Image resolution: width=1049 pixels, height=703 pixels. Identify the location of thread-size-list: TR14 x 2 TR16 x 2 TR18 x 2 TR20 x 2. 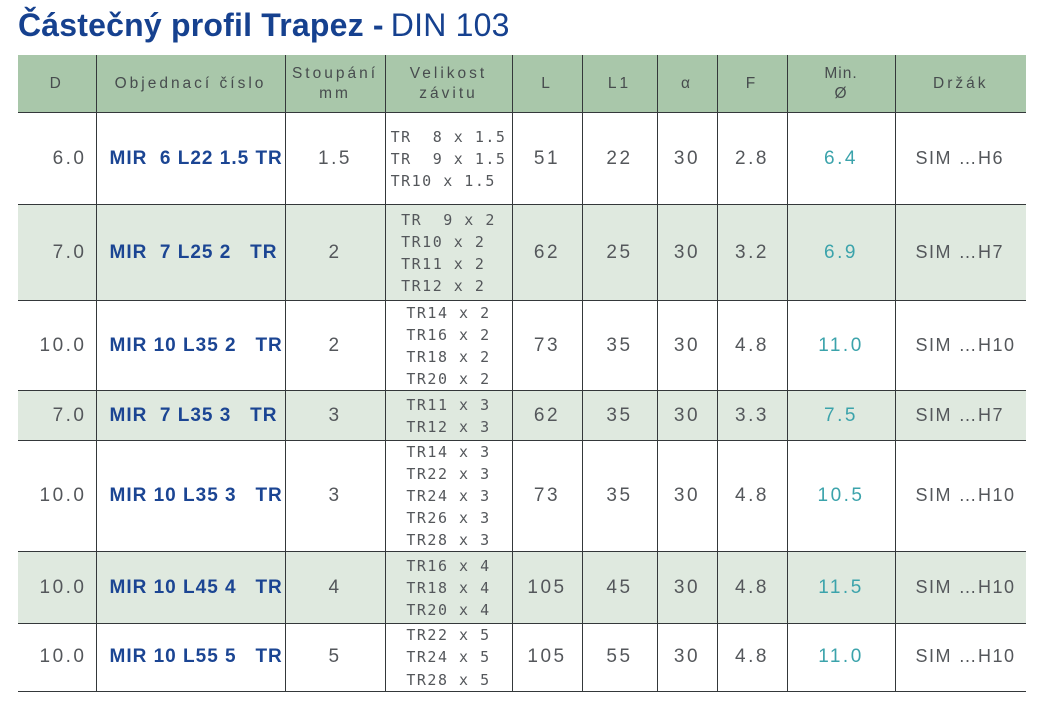
(448, 345).